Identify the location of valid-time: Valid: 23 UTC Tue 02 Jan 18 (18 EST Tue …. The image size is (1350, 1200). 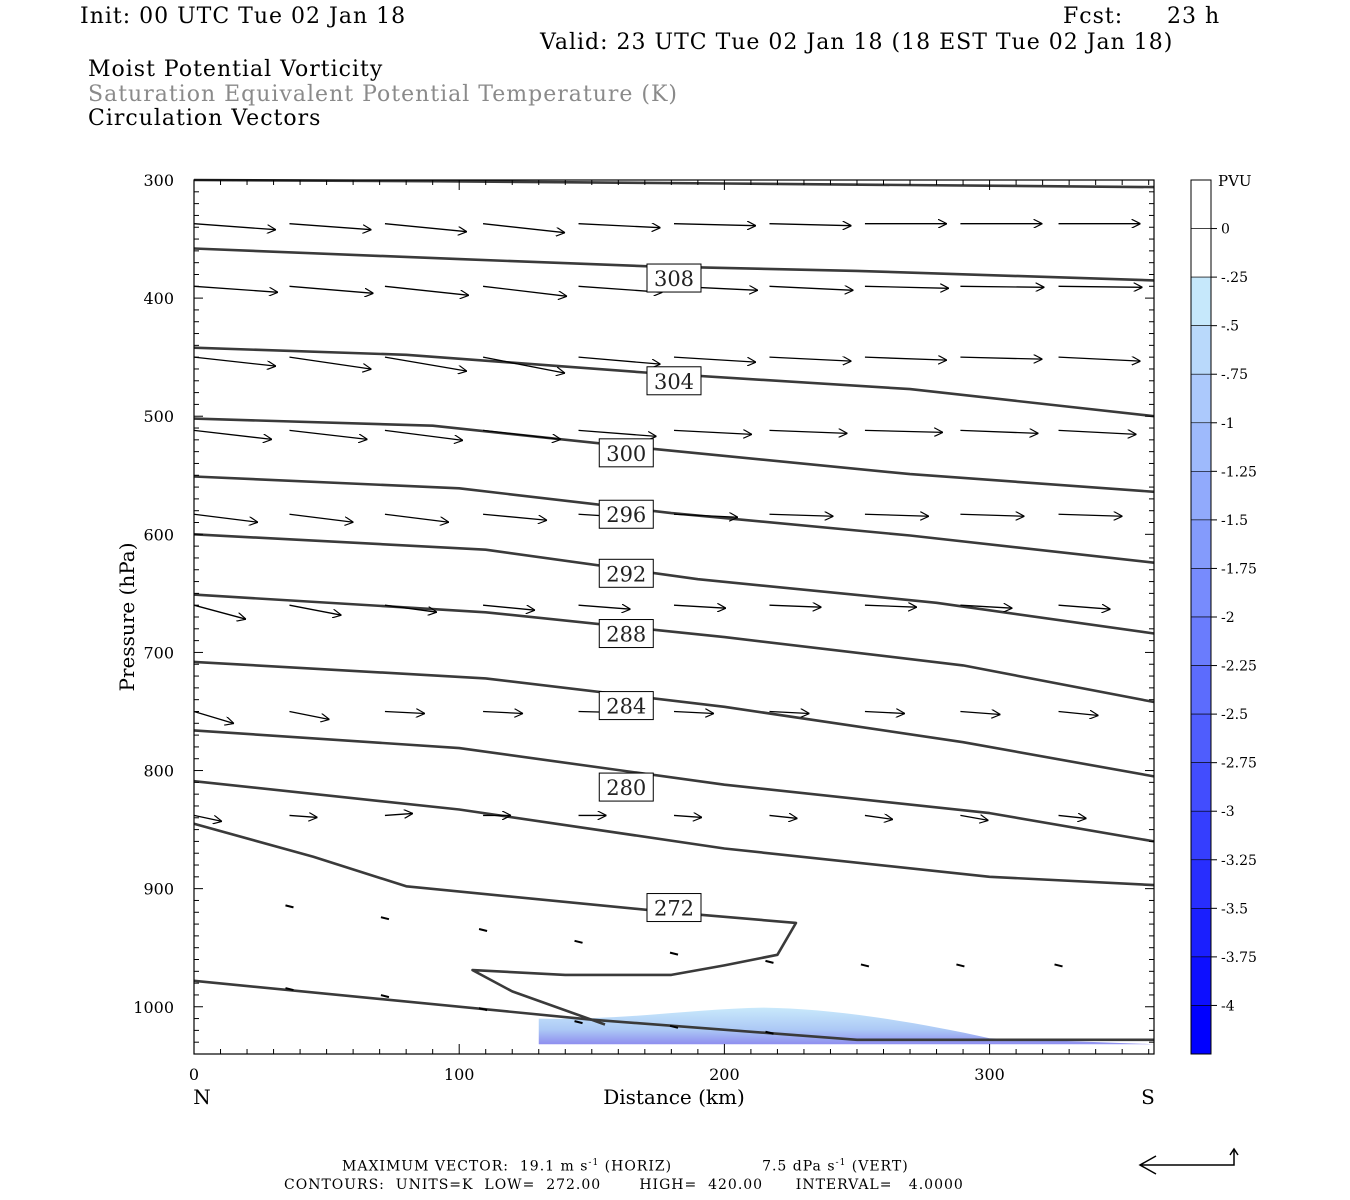
(857, 42).